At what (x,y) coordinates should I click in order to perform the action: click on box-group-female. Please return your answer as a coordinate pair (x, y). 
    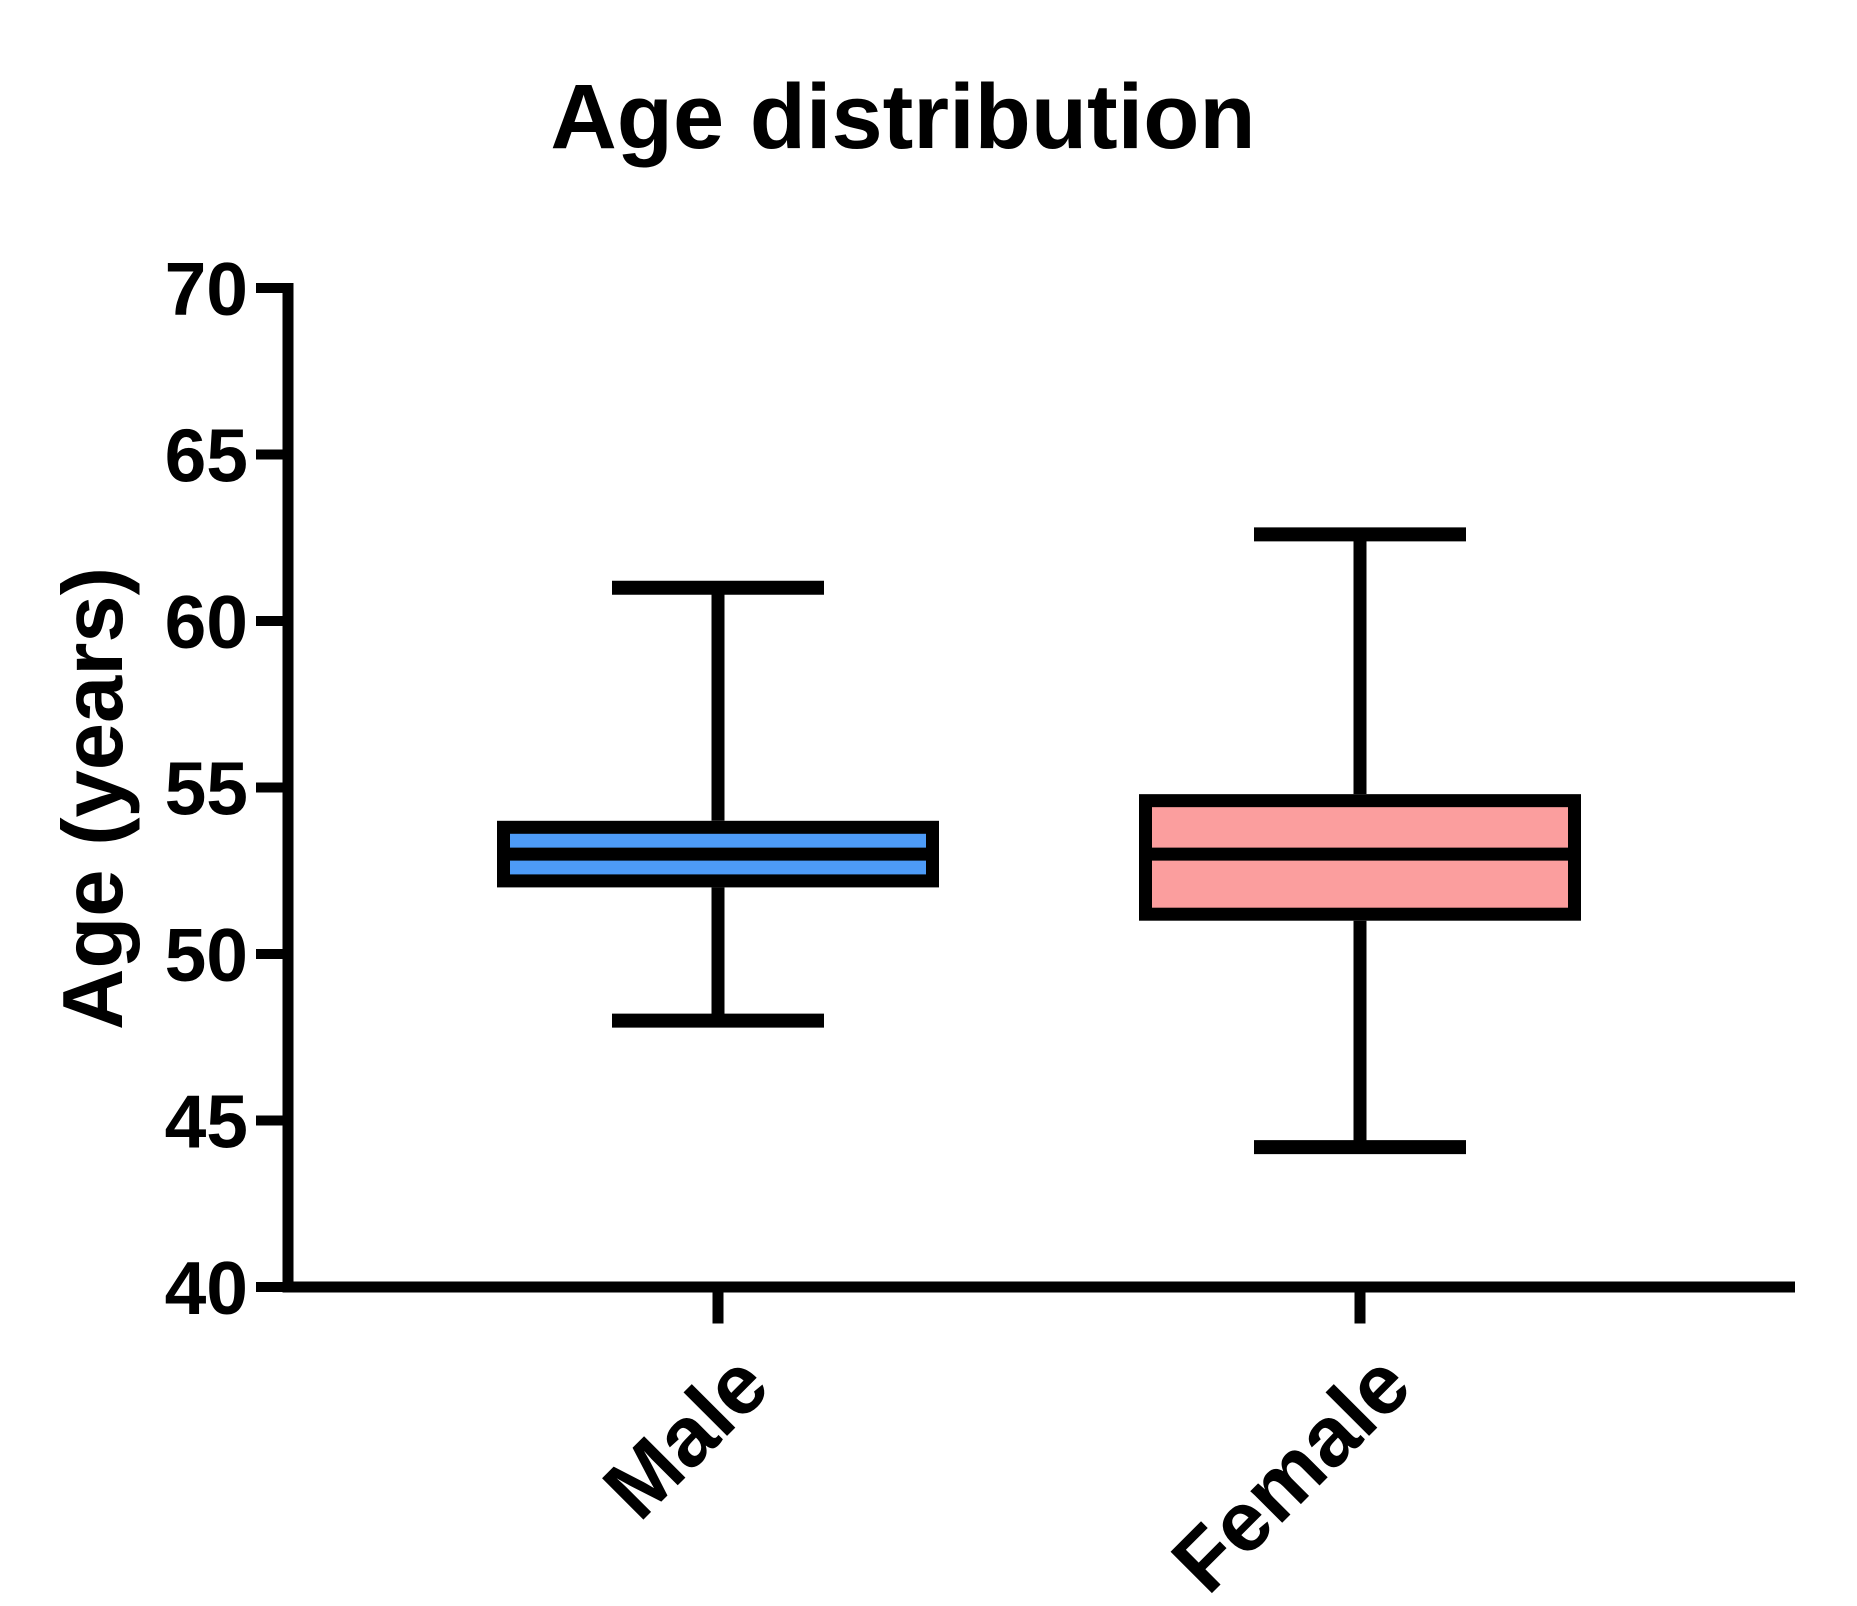
    Looking at the image, I should click on (1360, 841).